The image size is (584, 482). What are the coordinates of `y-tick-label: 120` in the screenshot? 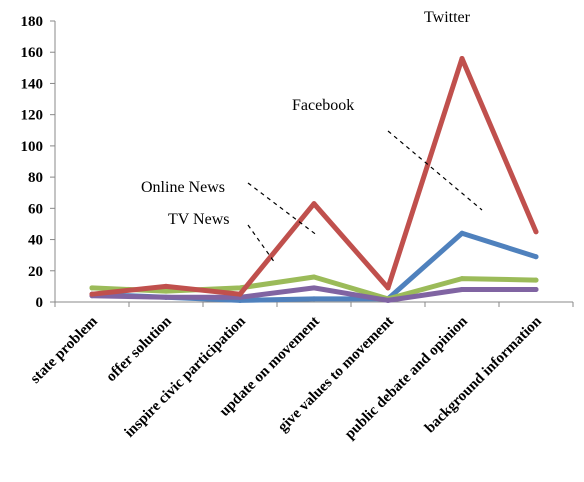 It's located at (32, 116).